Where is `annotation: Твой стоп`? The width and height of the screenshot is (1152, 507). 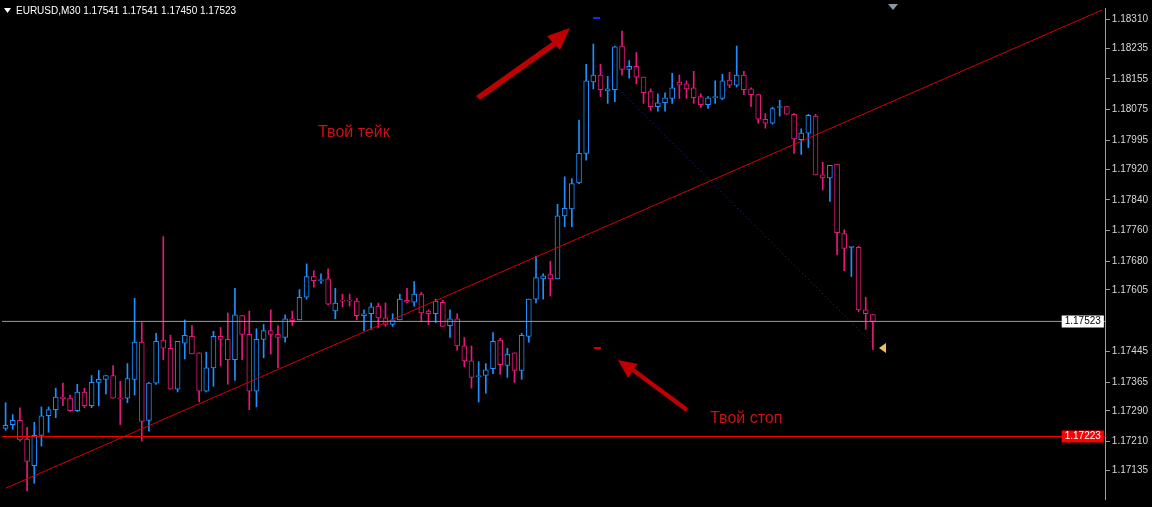 annotation: Твой стоп is located at coordinates (746, 418).